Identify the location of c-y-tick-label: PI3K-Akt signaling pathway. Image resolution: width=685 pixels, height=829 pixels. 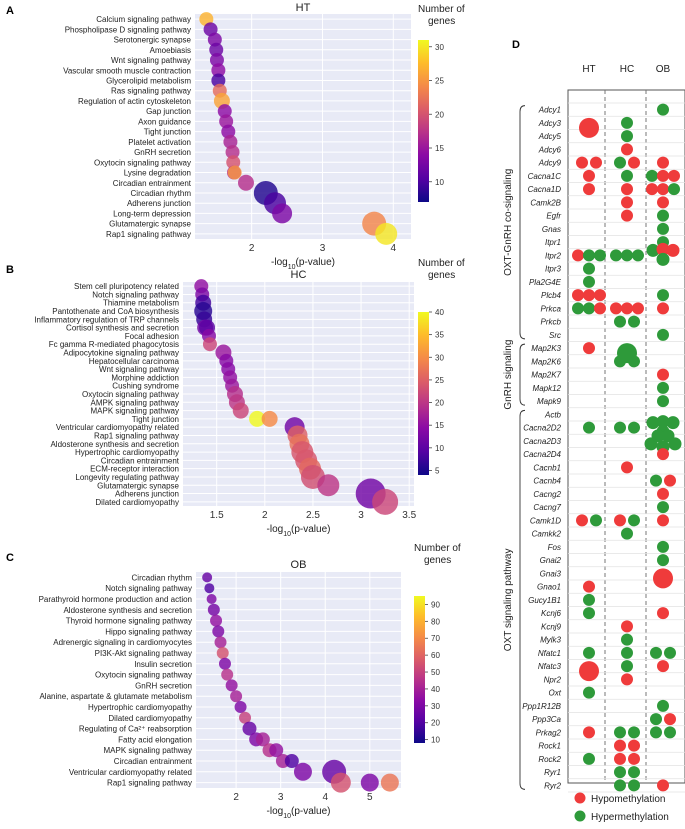
(143, 653).